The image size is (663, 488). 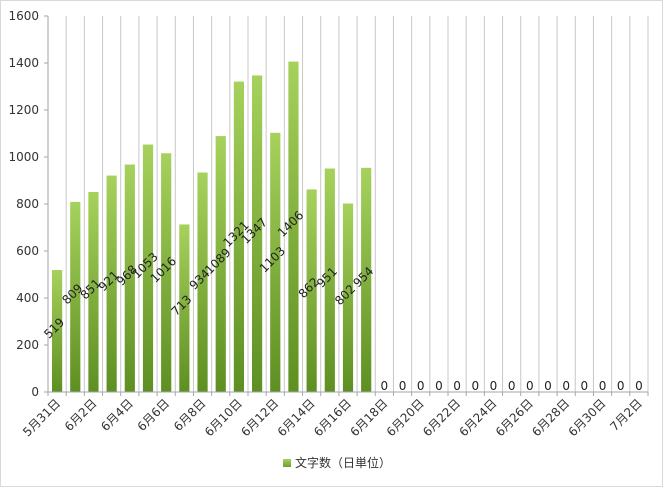 I want to click on x-tick-label: 6月24日, so click(x=478, y=417).